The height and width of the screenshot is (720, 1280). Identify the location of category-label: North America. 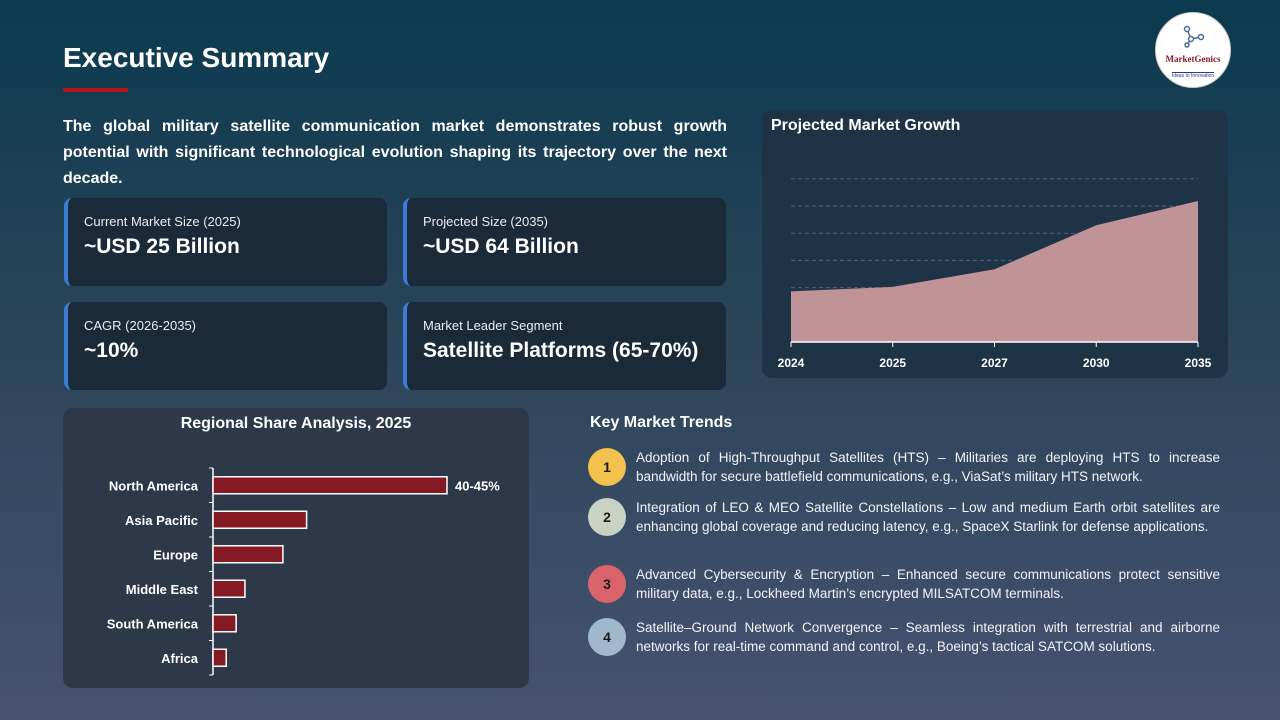
(154, 485).